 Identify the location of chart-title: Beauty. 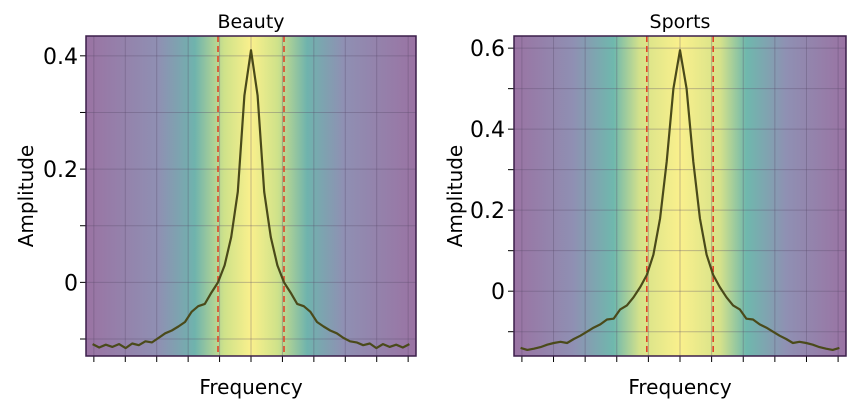
(250, 22).